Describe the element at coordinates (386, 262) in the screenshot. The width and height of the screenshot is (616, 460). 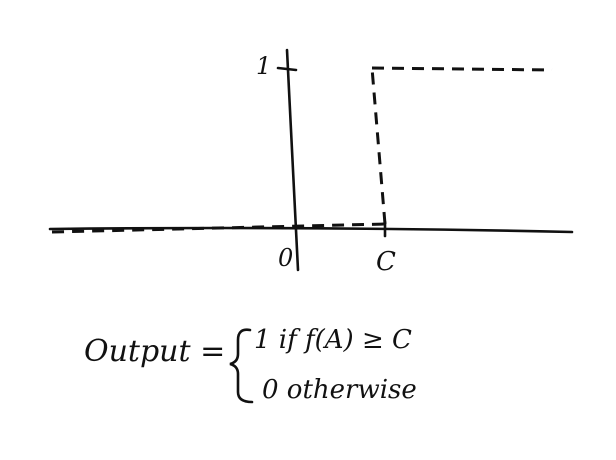
I see `threshold-c-label: C` at that location.